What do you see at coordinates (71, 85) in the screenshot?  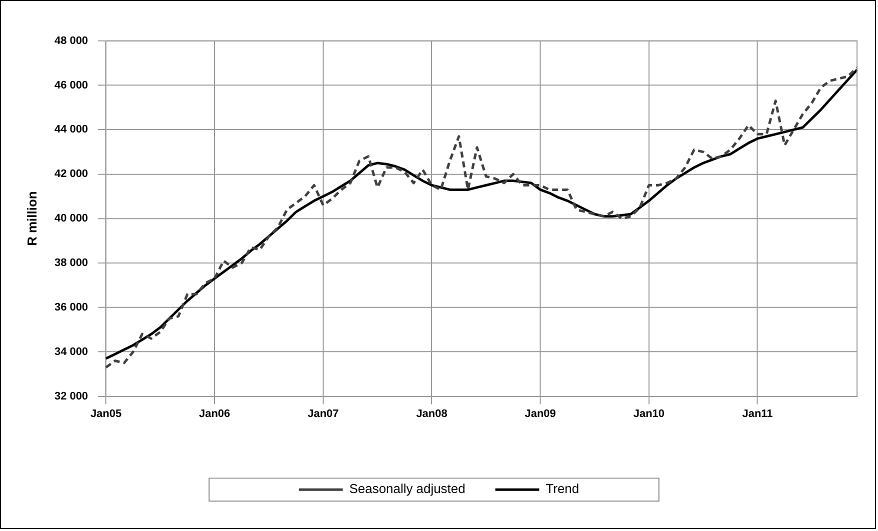 I see `y-tick-label: 46 000` at bounding box center [71, 85].